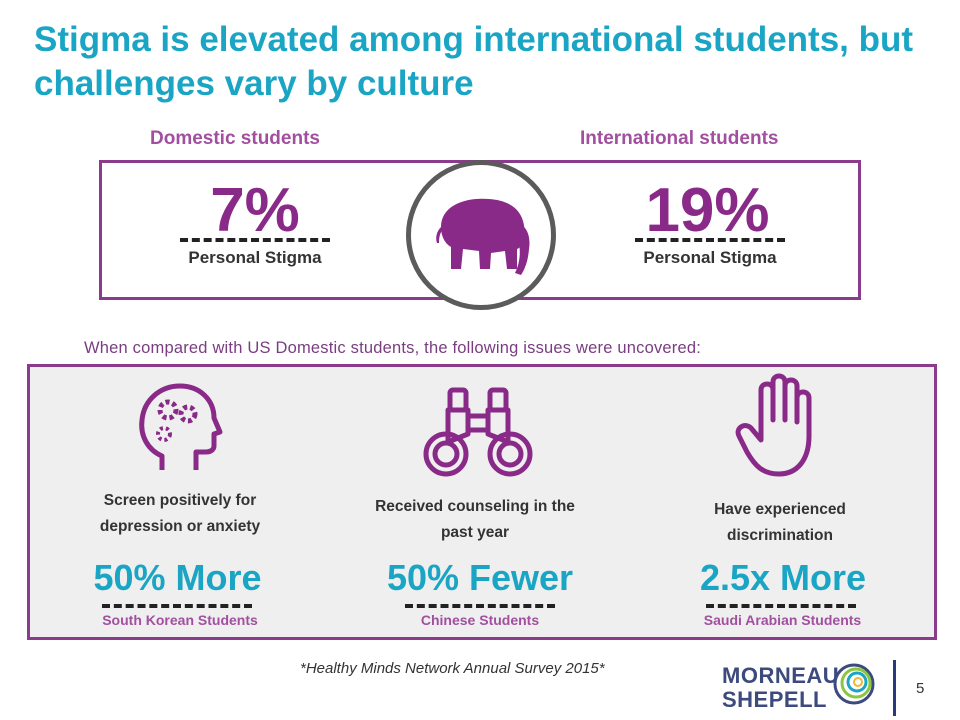 This screenshot has height=720, width=960. I want to click on head-gears-icon, so click(181, 426).